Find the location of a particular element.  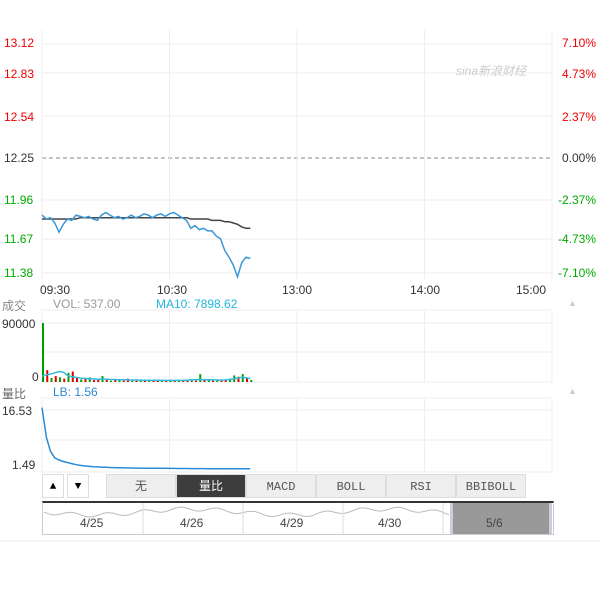

percent-axis-label: -4.73% is located at coordinates (576, 239).